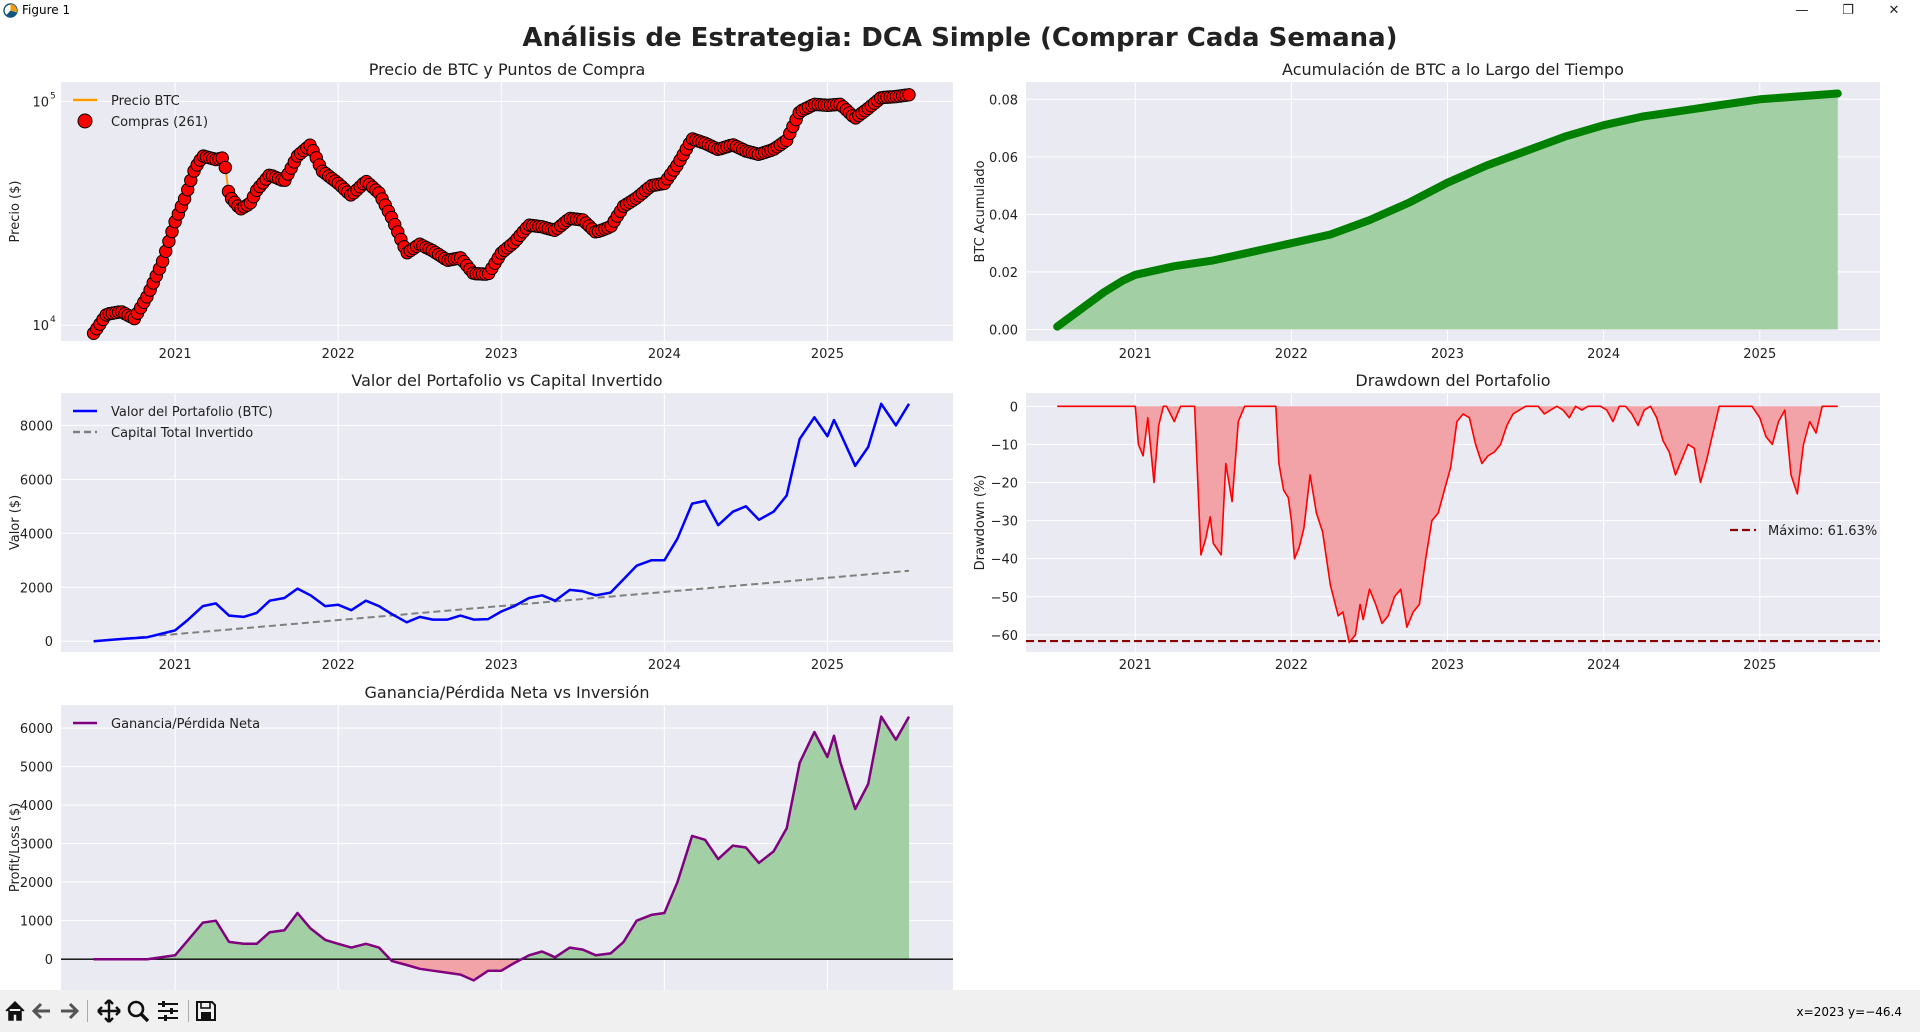  Describe the element at coordinates (49, 960) in the screenshot. I see `pnl-y-tick-label: 0` at that location.